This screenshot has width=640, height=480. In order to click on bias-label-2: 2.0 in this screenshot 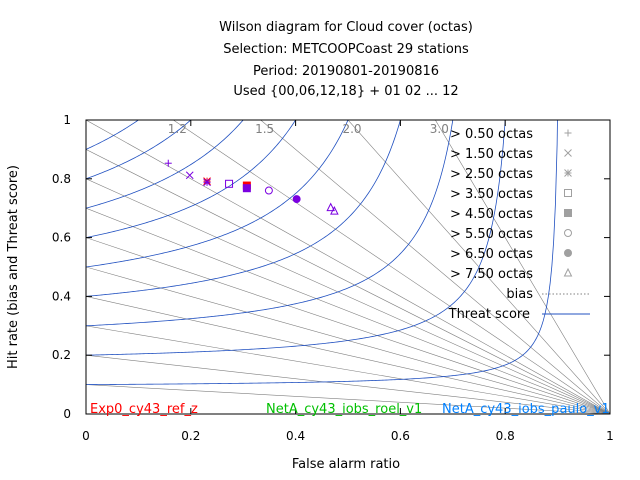, I will do `click(351, 129)`.